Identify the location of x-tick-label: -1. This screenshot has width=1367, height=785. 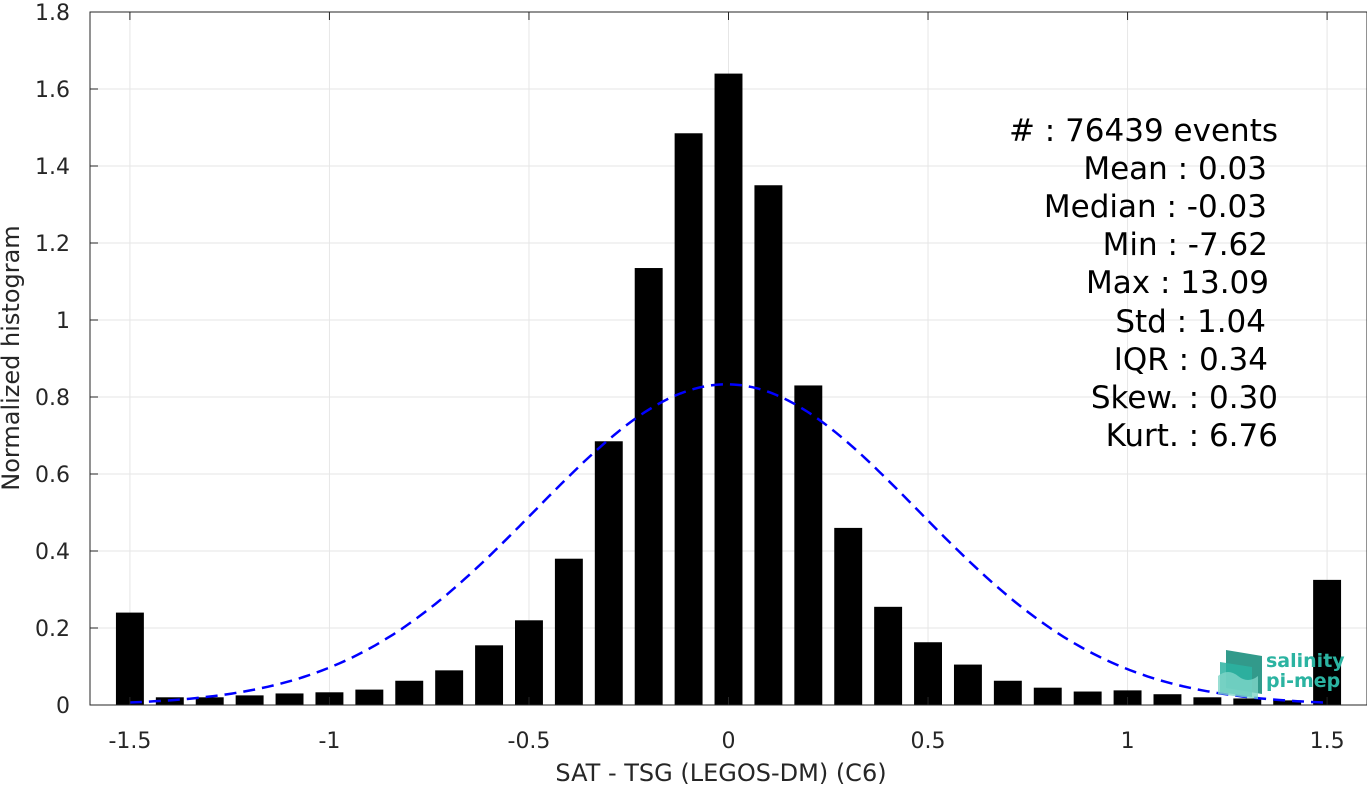
(329, 741).